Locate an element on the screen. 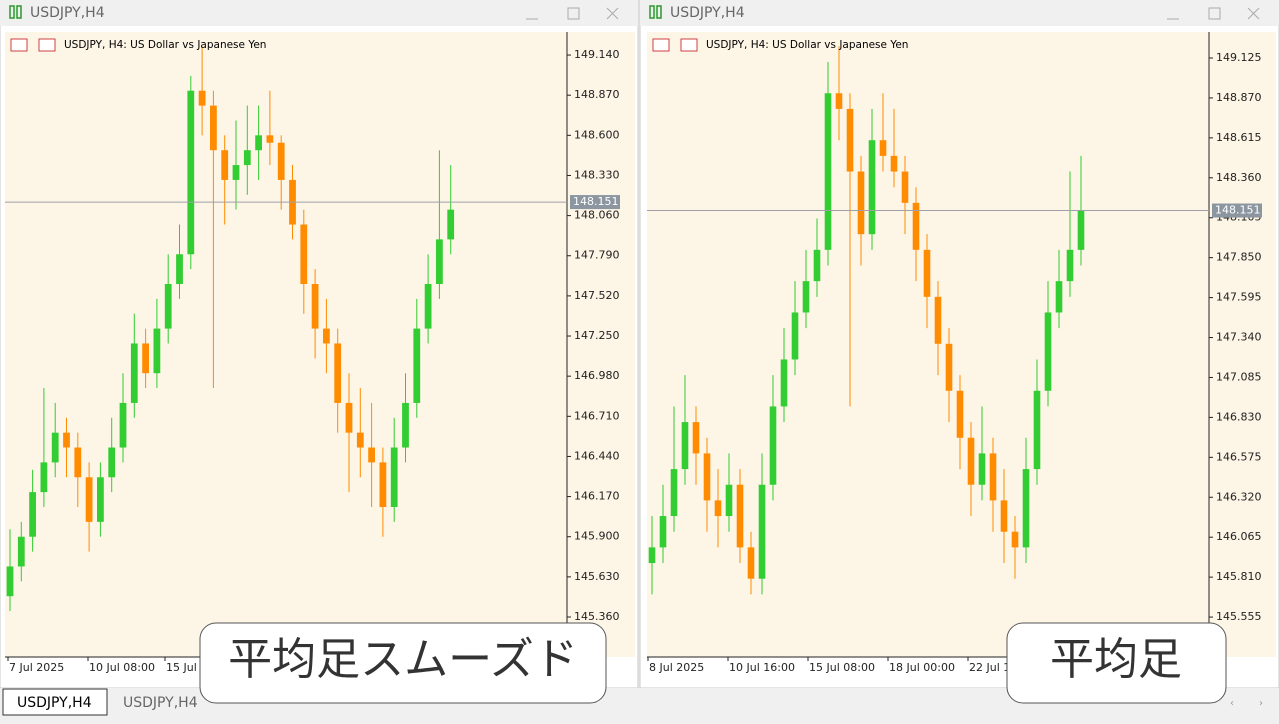 Image resolution: width=1279 pixels, height=724 pixels. y-tick-label: 149.125 is located at coordinates (1239, 57).